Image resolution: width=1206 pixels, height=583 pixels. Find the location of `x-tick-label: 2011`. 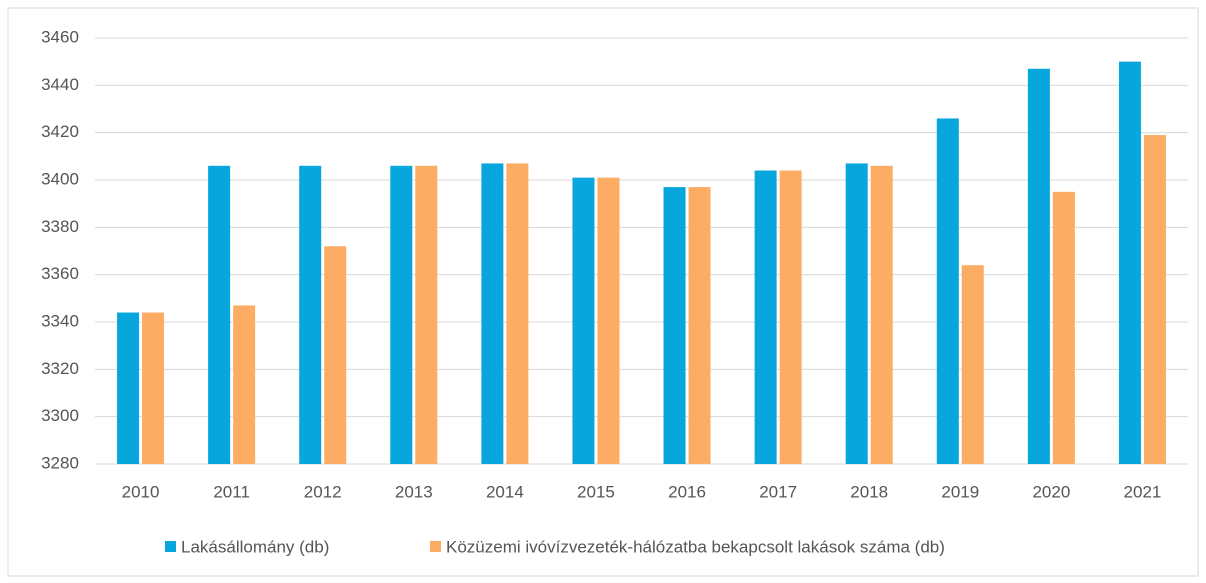

x-tick-label: 2011 is located at coordinates (231, 491).